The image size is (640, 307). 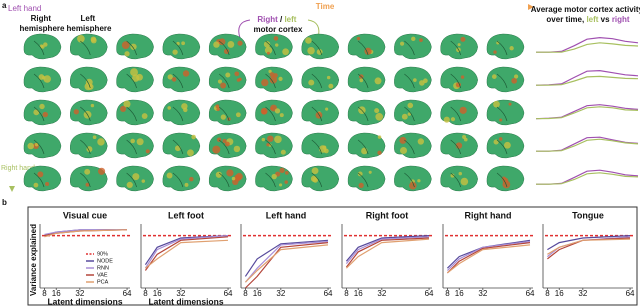 What do you see at coordinates (84, 301) in the screenshot?
I see `x-axis-label: Latent dimensions` at bounding box center [84, 301].